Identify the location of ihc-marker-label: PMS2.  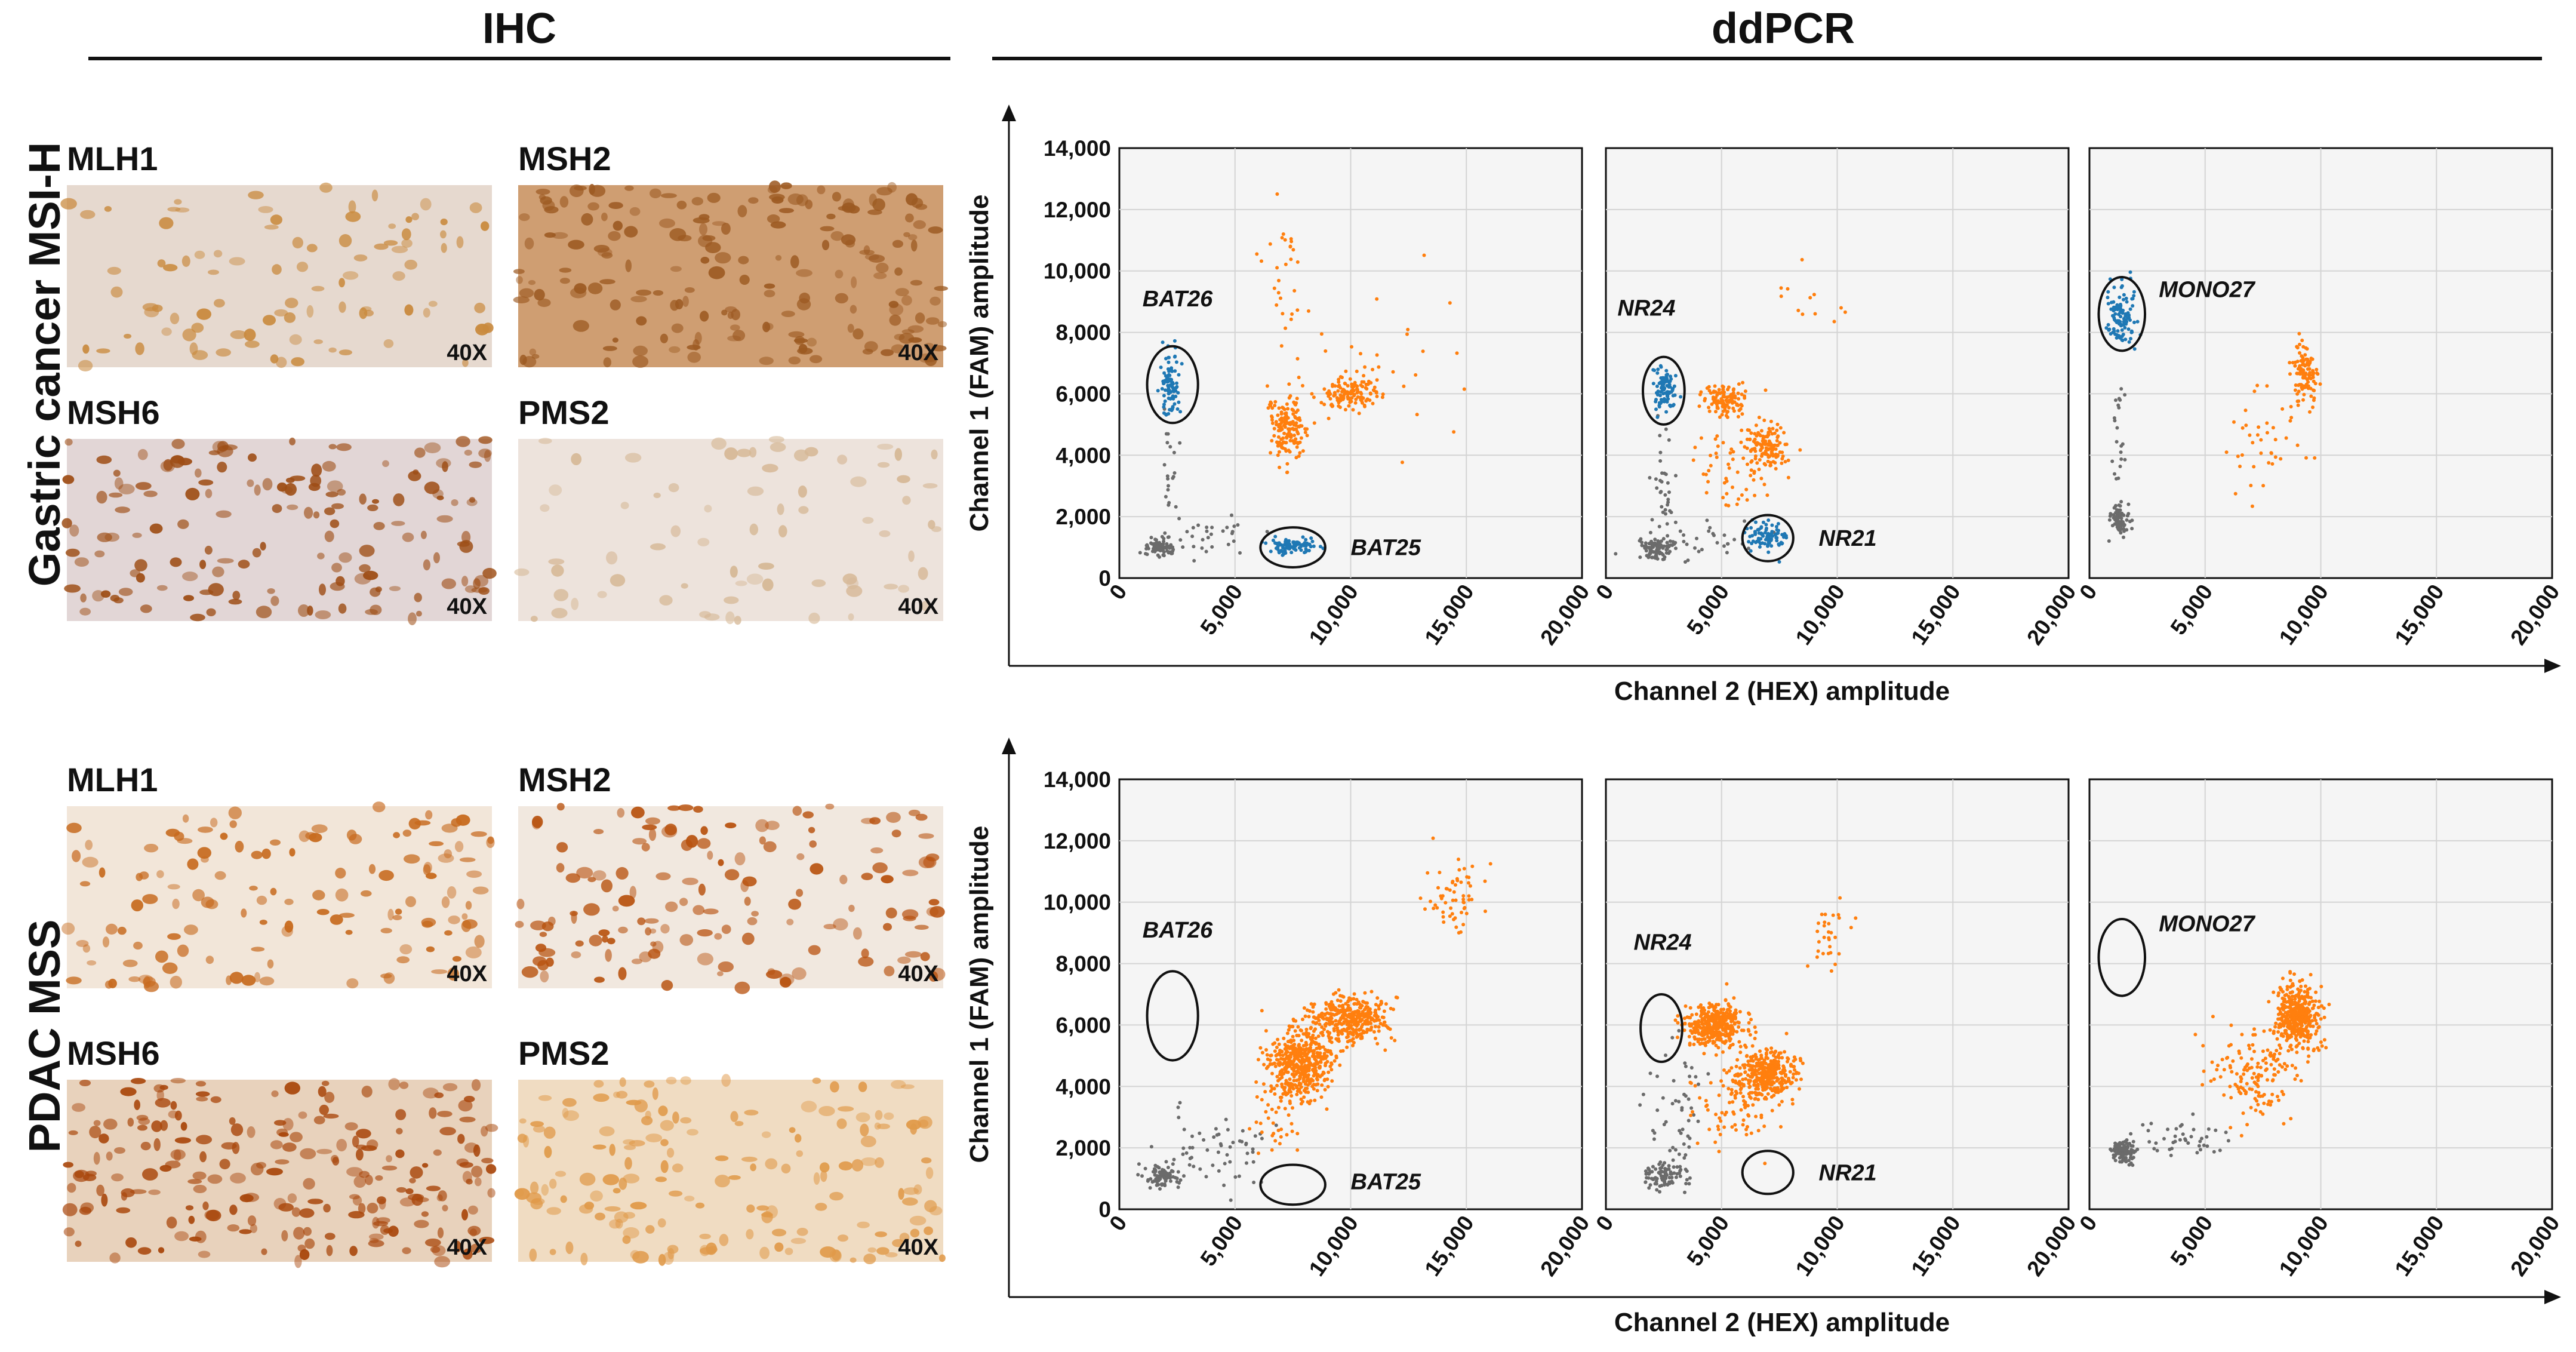
(564, 1053).